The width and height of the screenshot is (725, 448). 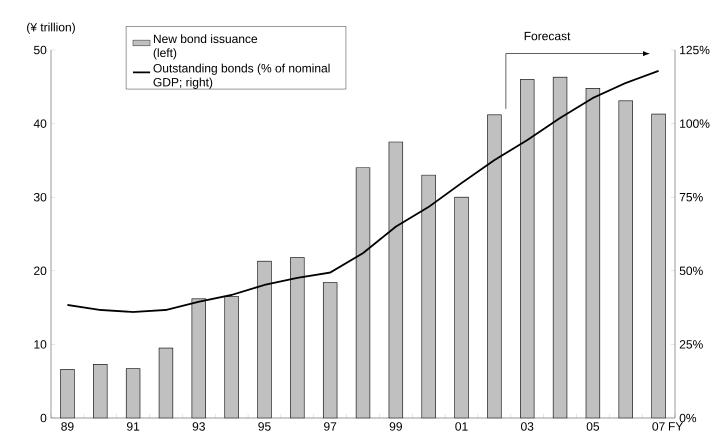 I want to click on legend-label: New bond issuance (left), so click(x=206, y=47).